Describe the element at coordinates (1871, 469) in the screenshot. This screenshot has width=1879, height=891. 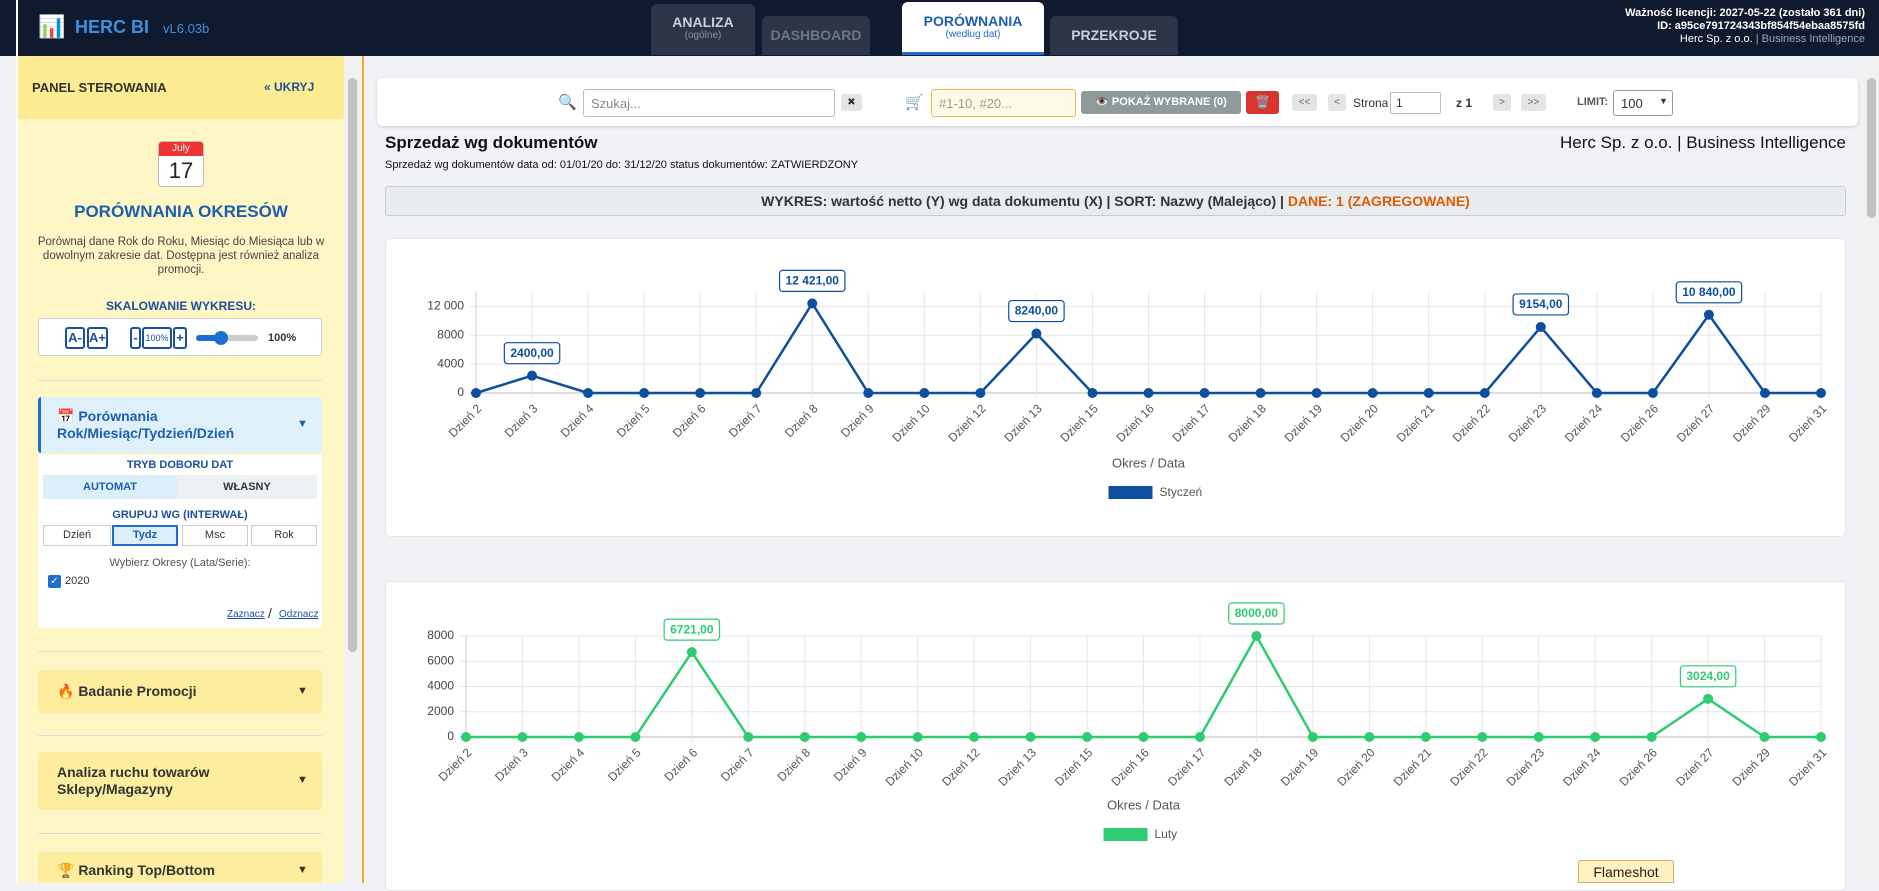
I see `scrollbar` at that location.